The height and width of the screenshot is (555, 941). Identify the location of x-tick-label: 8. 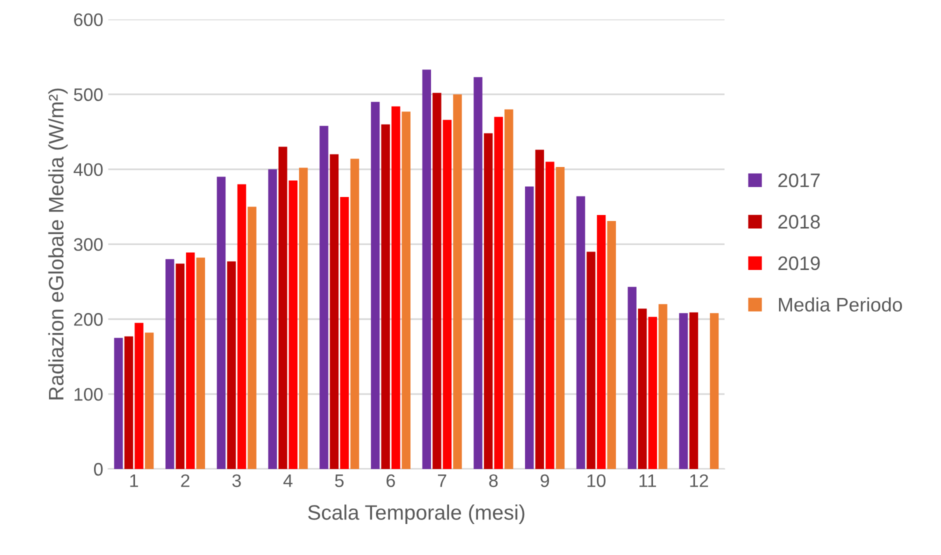
(493, 481).